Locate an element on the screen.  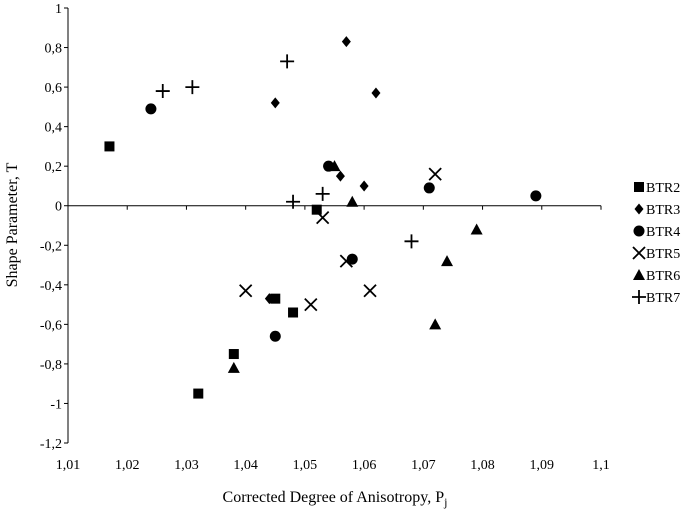
legend-marker-btr2 is located at coordinates (639, 187).